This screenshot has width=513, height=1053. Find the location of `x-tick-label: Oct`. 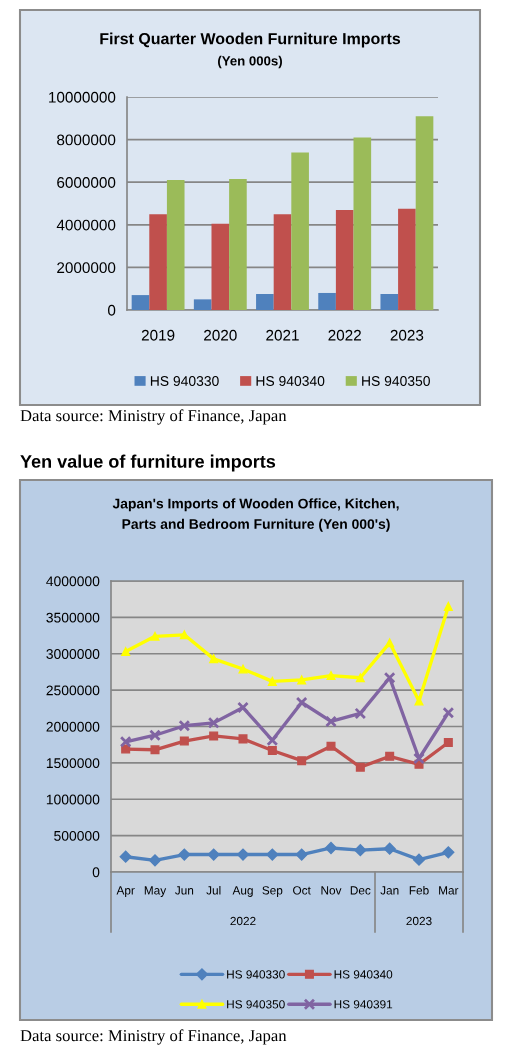

x-tick-label: Oct is located at coordinates (302, 890).